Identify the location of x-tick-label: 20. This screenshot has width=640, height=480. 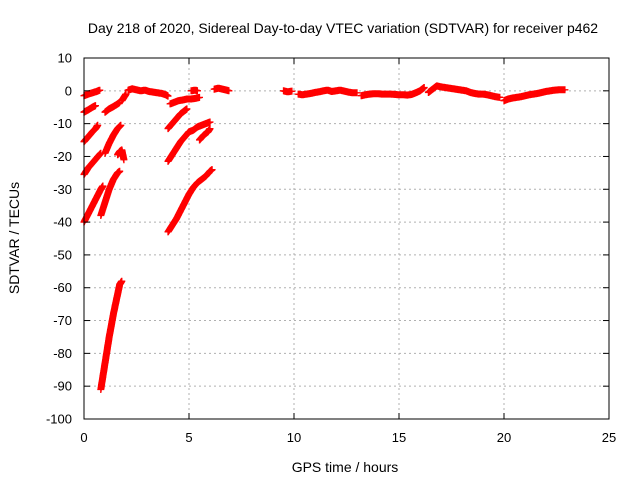
(504, 437).